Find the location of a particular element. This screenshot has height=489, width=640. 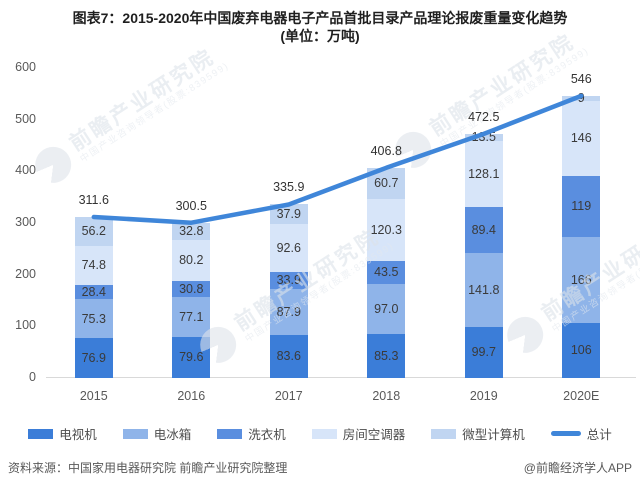

bar-segment: 141.8 is located at coordinates (483, 290).